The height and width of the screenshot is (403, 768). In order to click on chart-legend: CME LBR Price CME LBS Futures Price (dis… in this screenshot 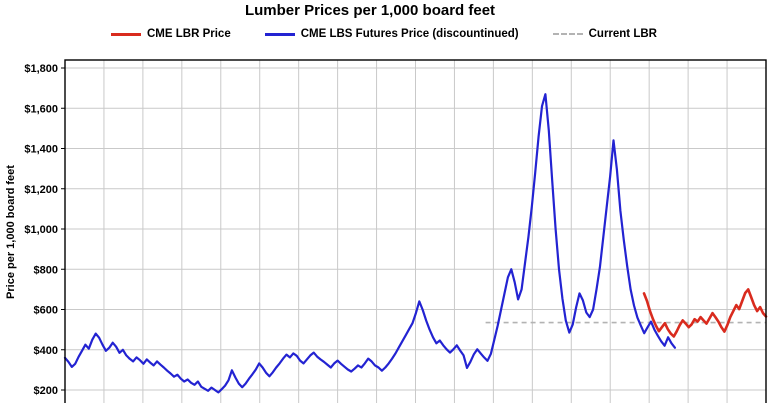, I will do `click(384, 34)`.